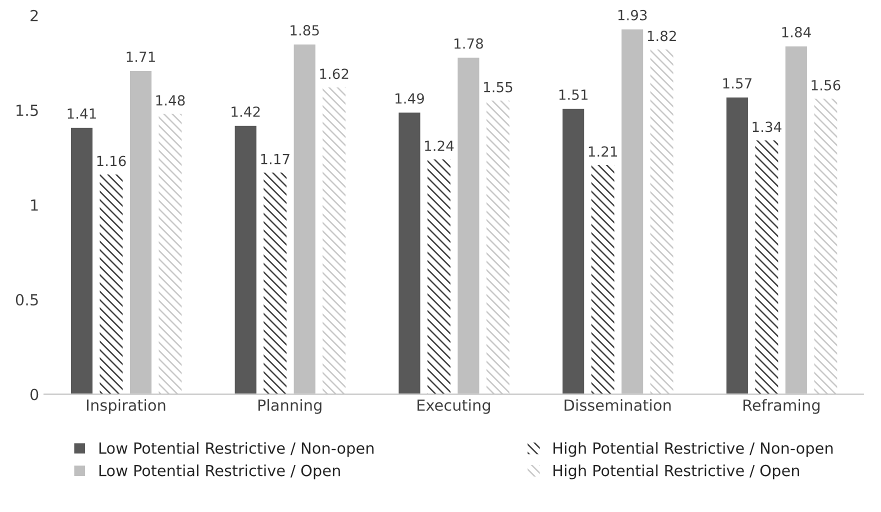 The width and height of the screenshot is (881, 512). What do you see at coordinates (410, 98) in the screenshot?
I see `data-label: 1.49` at bounding box center [410, 98].